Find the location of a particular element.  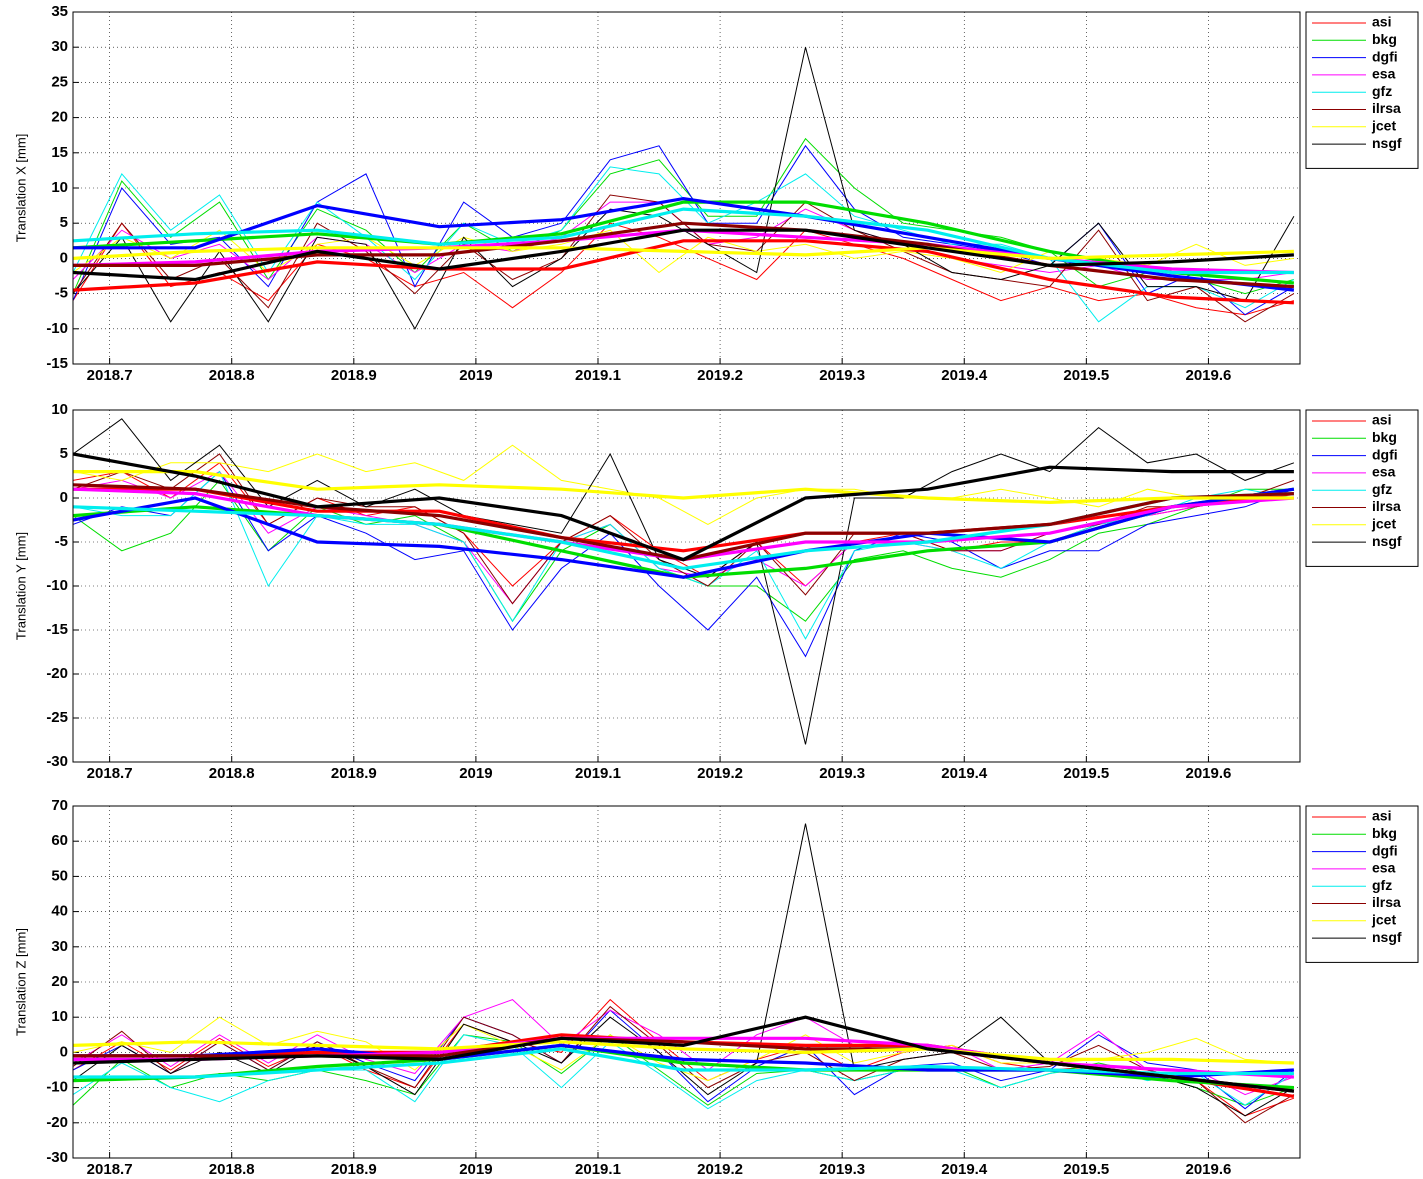

y-axis-label: Translation X [mm] is located at coordinates (20, 188).